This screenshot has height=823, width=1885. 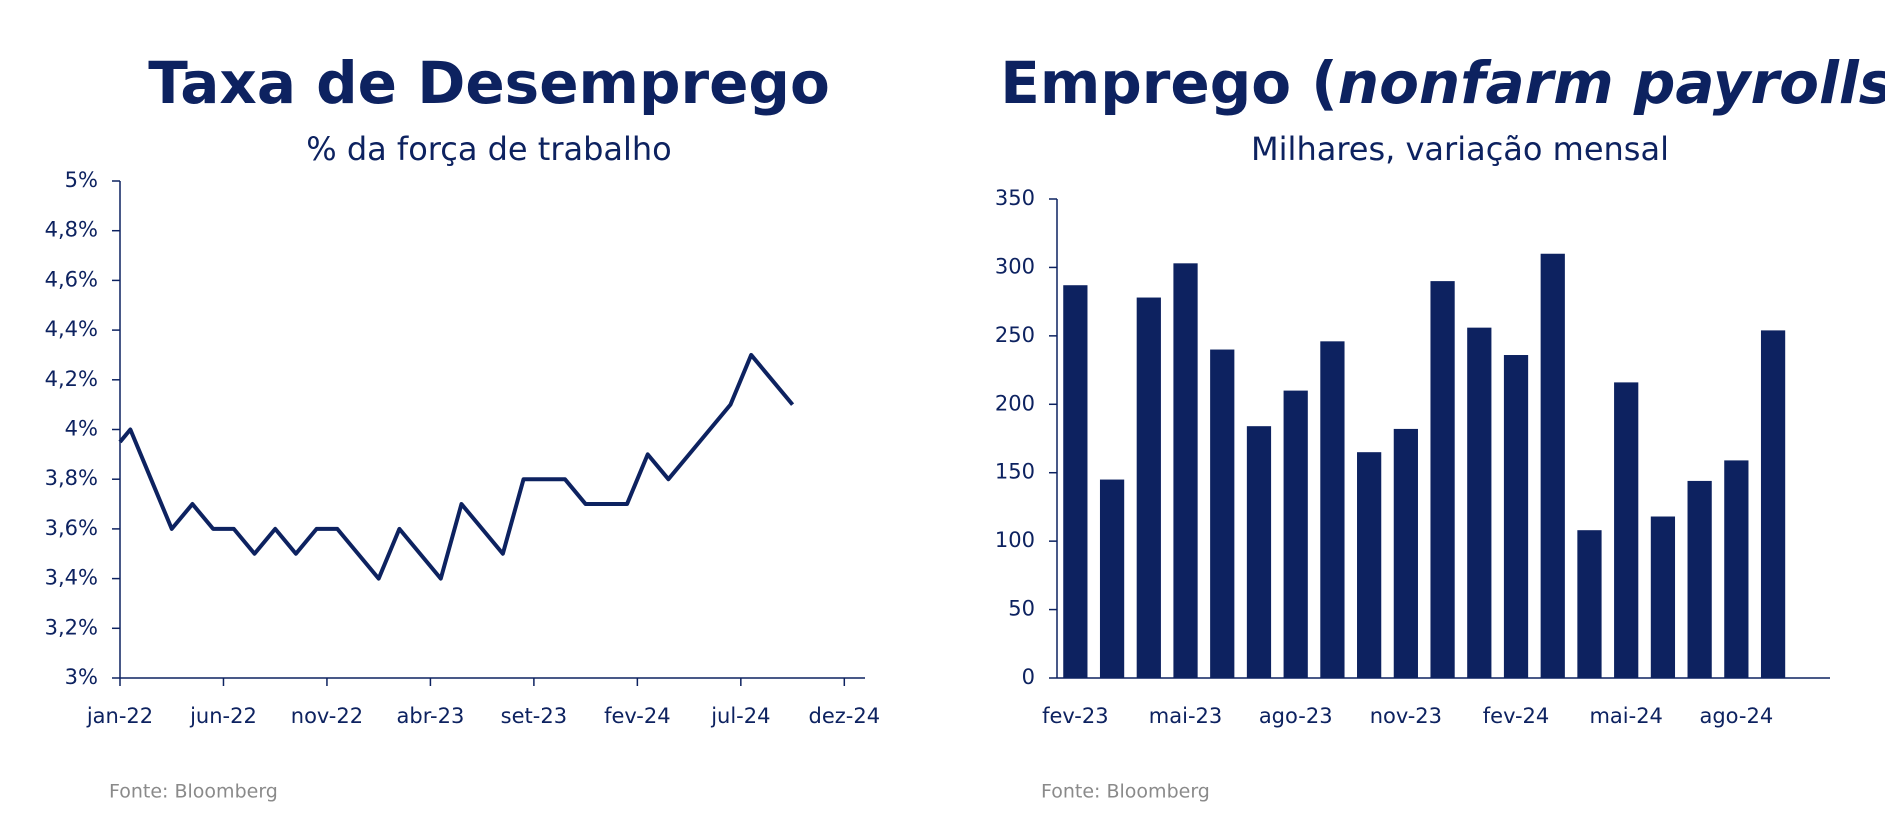 What do you see at coordinates (1611, 83) in the screenshot?
I see `title-part: nonfarm payrolls` at bounding box center [1611, 83].